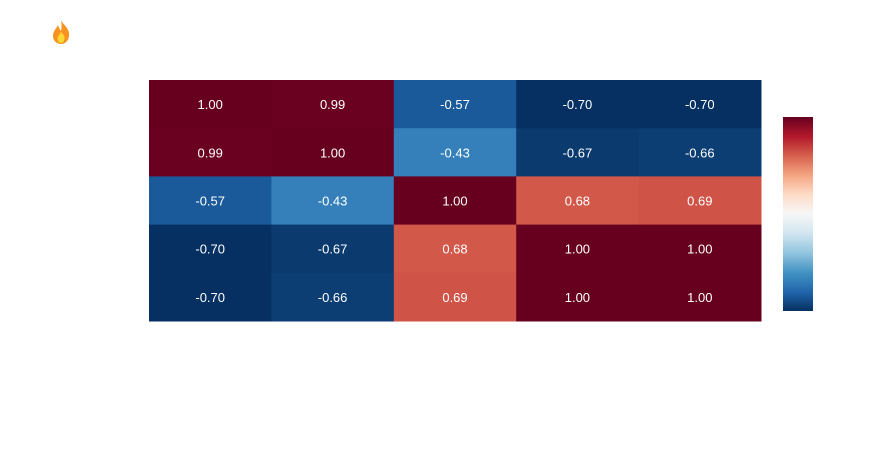 This screenshot has width=888, height=450. I want to click on colorbar, so click(798, 214).